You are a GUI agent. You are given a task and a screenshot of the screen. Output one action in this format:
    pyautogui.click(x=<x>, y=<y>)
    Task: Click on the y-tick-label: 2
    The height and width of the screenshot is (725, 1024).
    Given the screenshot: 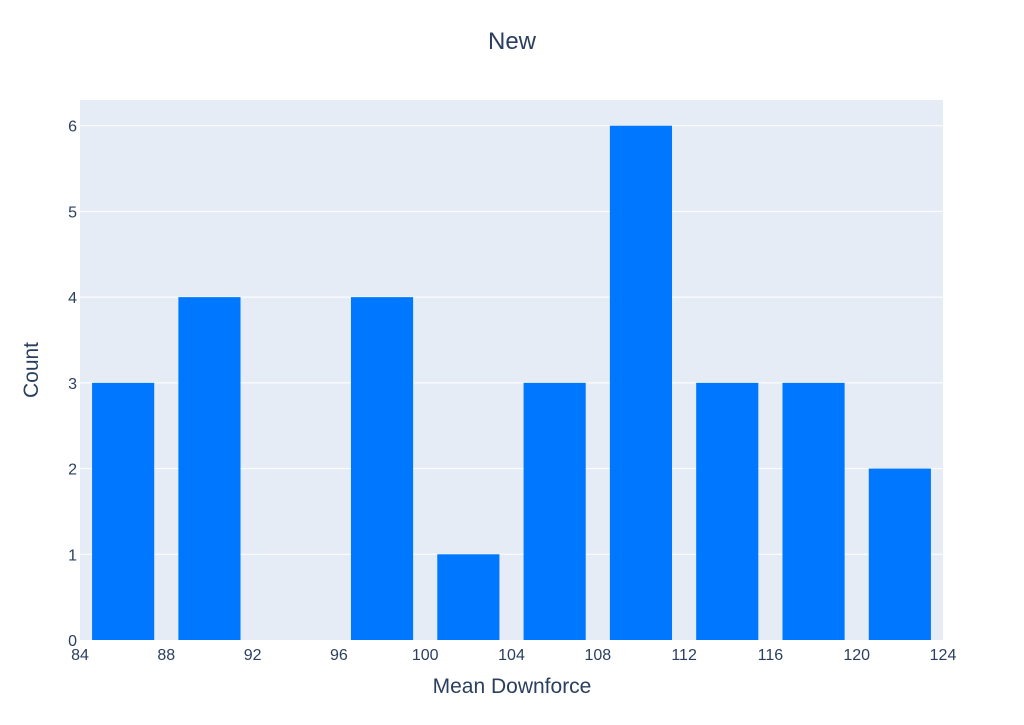 What is the action you would take?
    pyautogui.click(x=72, y=470)
    